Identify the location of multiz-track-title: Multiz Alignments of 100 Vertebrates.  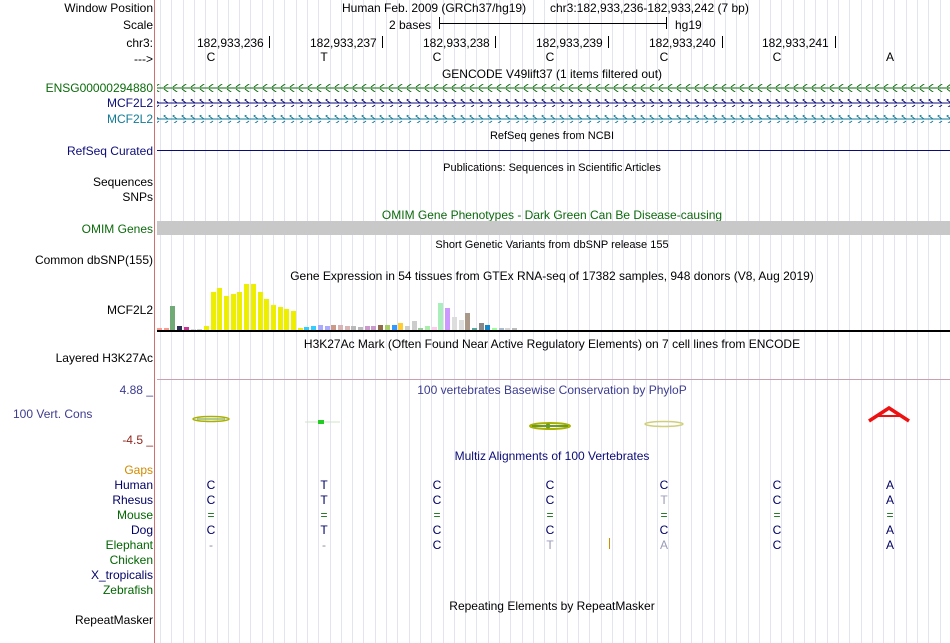
(552, 456).